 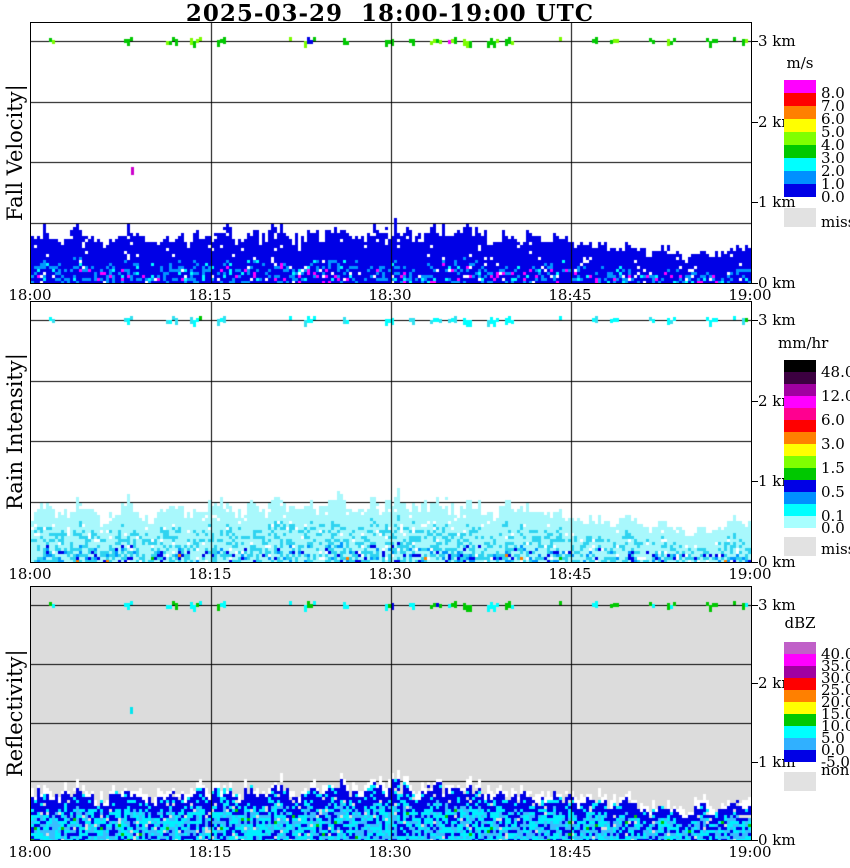 What do you see at coordinates (15, 432) in the screenshot?
I see `panel-label-rain-intensity: Rain Intensity|` at bounding box center [15, 432].